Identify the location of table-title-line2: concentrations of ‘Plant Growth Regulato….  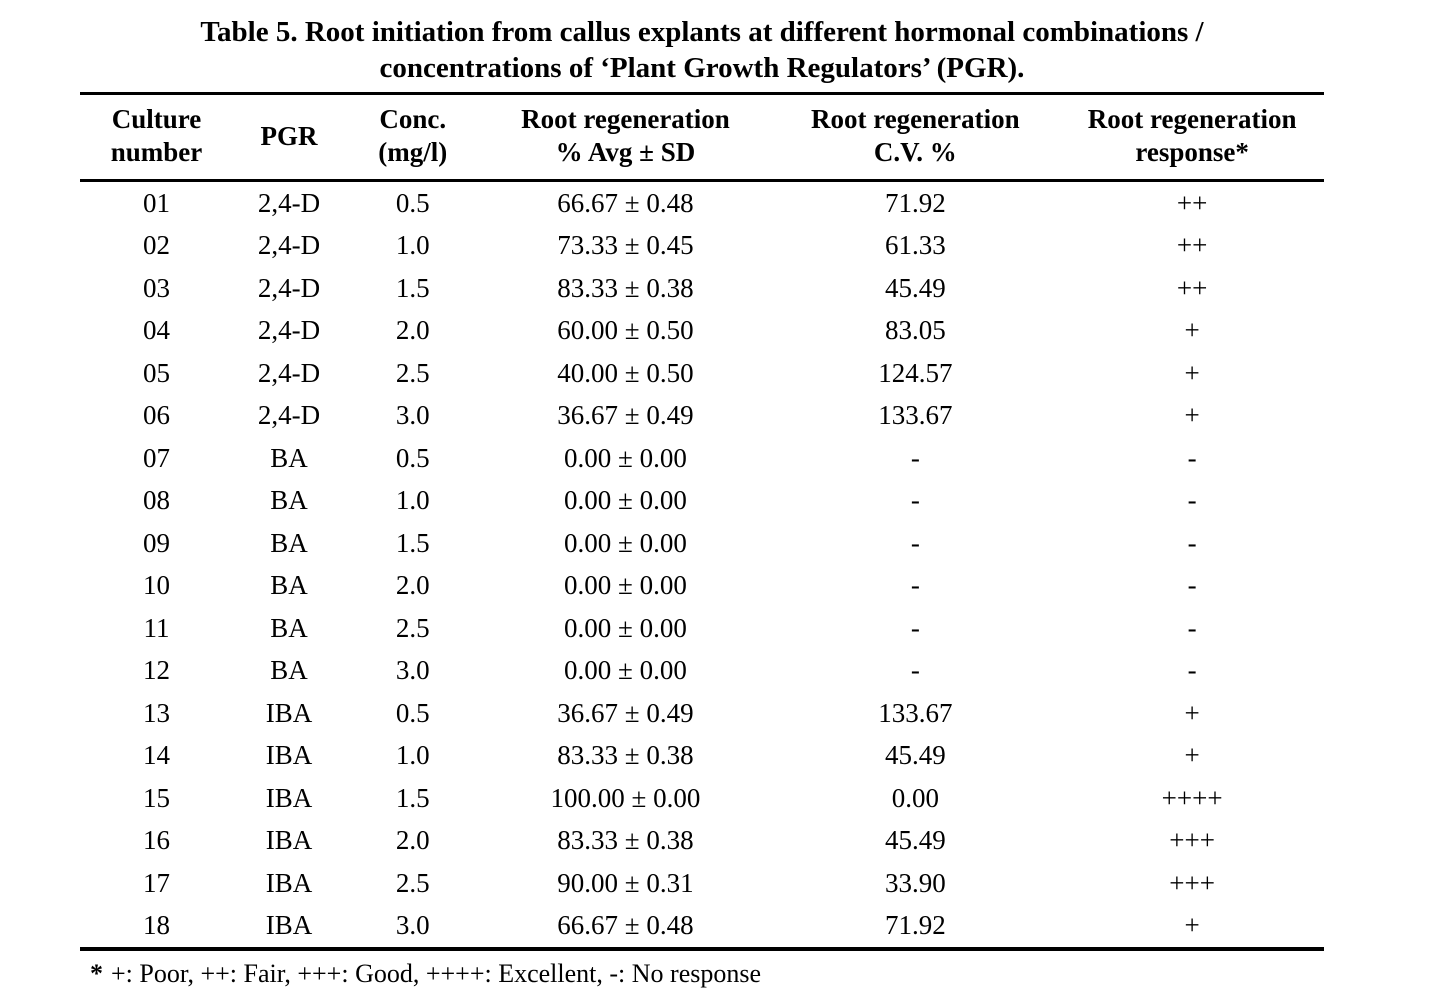
(702, 68).